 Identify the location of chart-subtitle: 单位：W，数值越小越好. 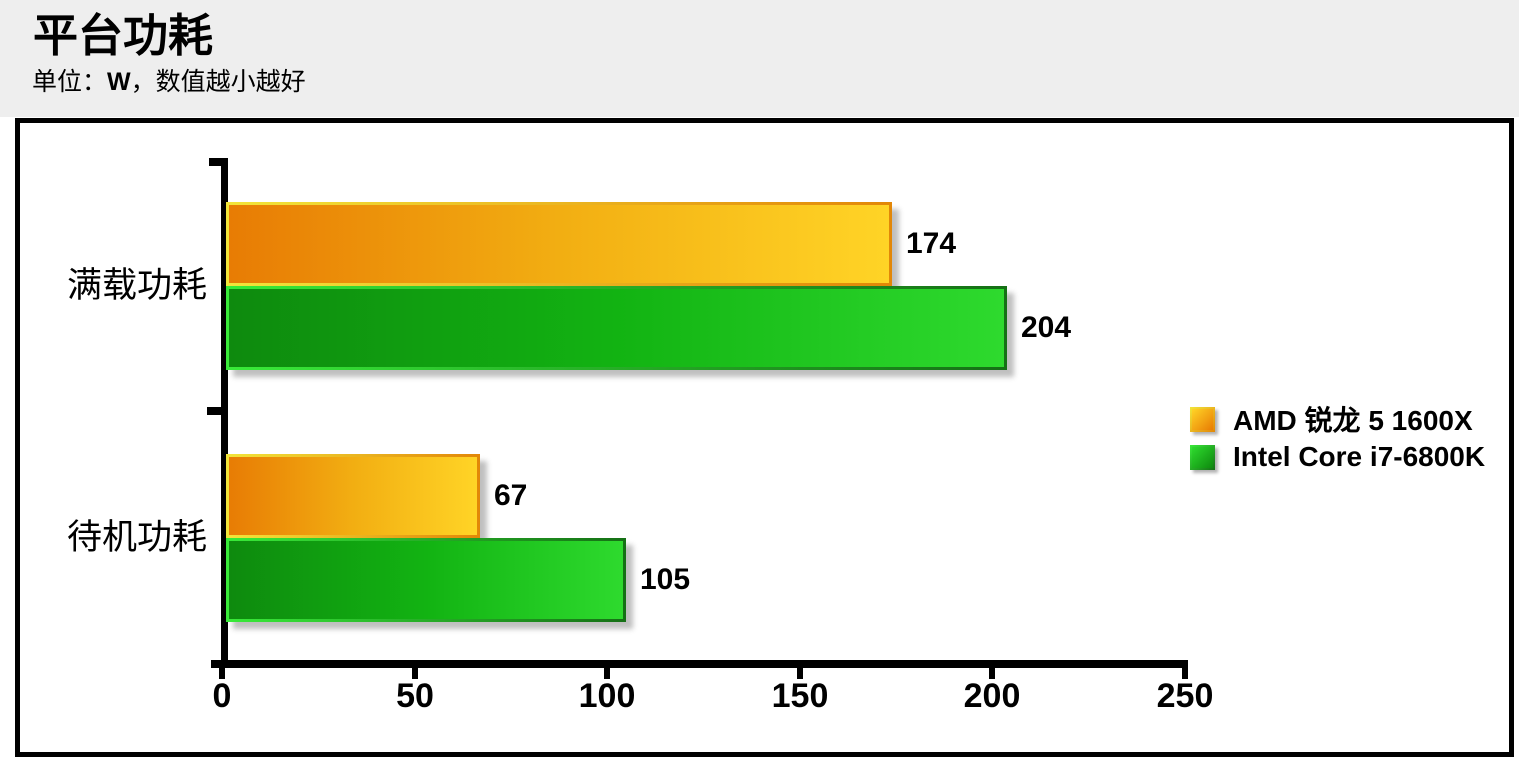
(169, 82).